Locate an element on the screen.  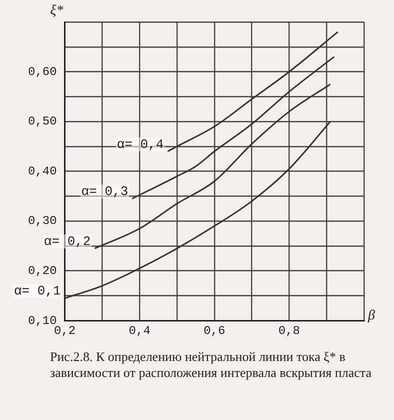
series-label: α= 0,4 is located at coordinates (140, 144).